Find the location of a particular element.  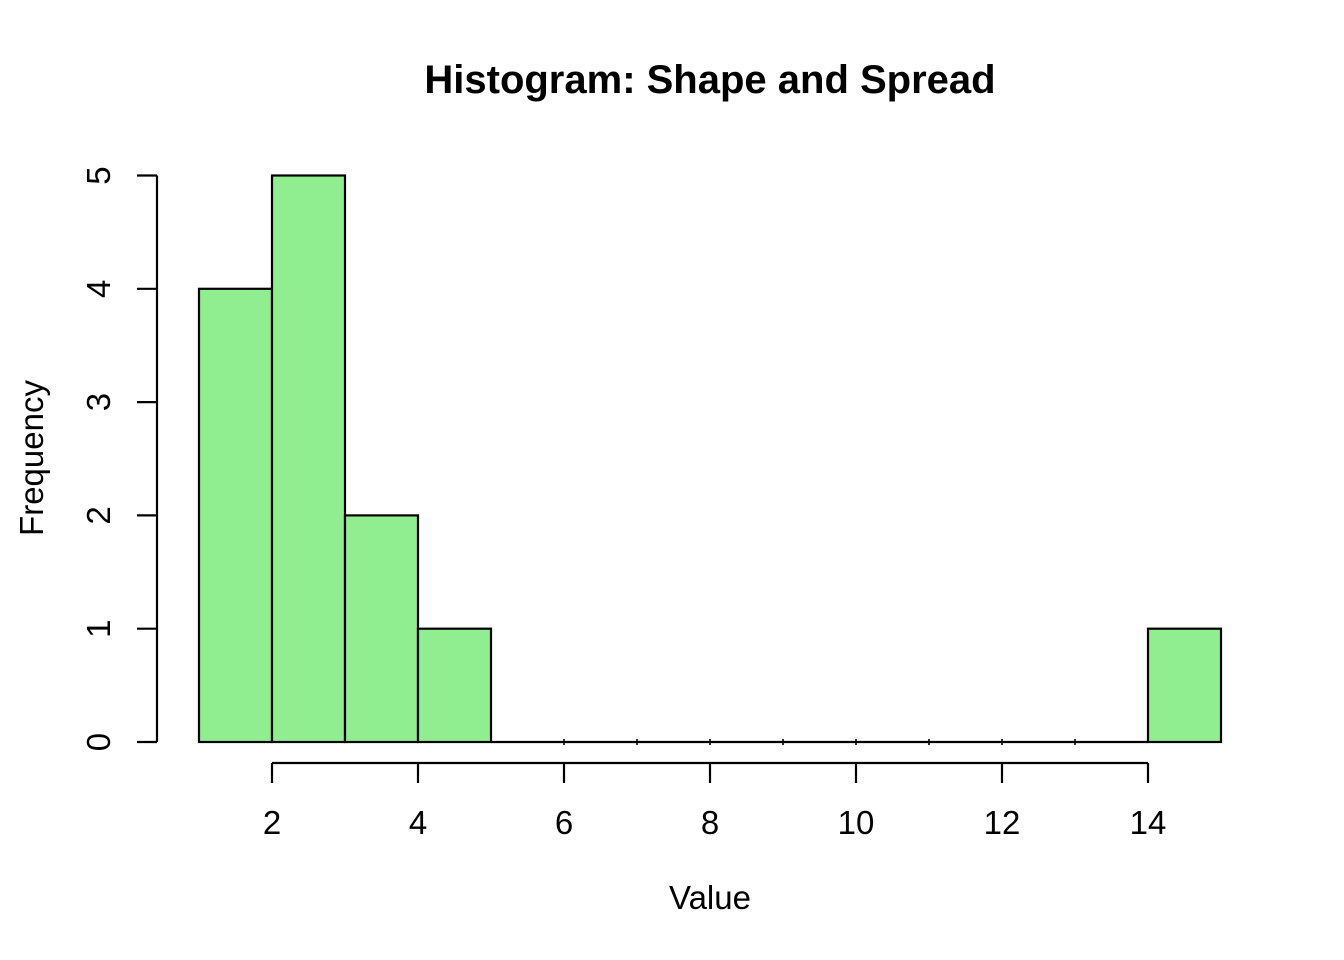

x-axis-title: Value is located at coordinates (710, 897).